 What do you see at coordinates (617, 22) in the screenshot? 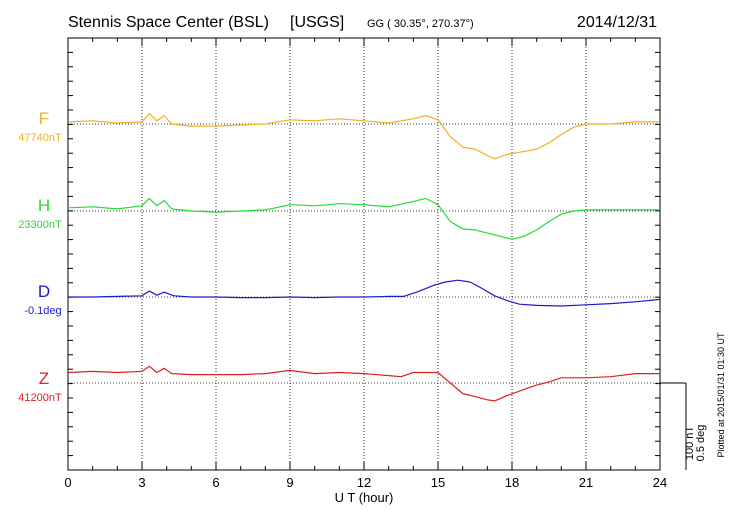
I see `date-label: 2014/12/31` at bounding box center [617, 22].